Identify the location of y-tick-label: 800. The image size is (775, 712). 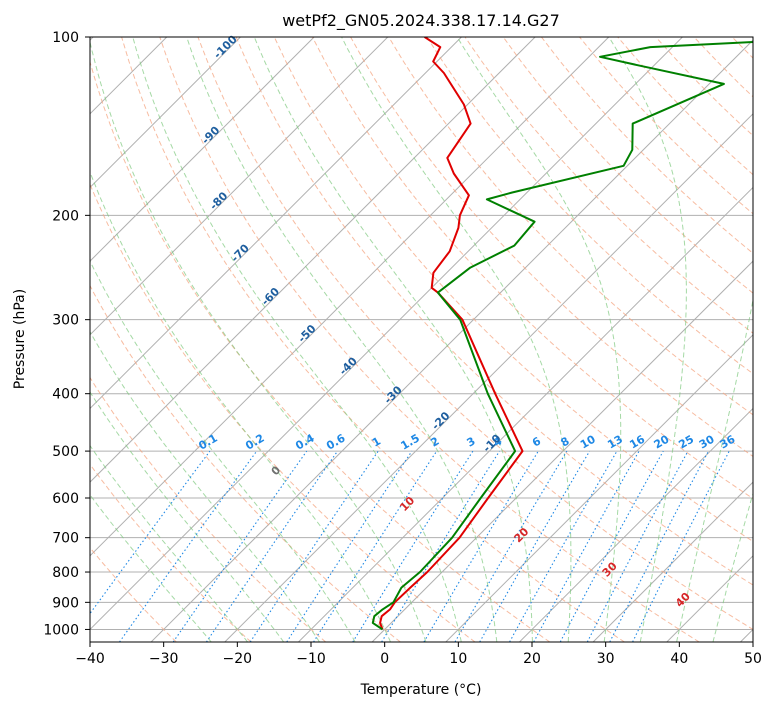
(65, 573).